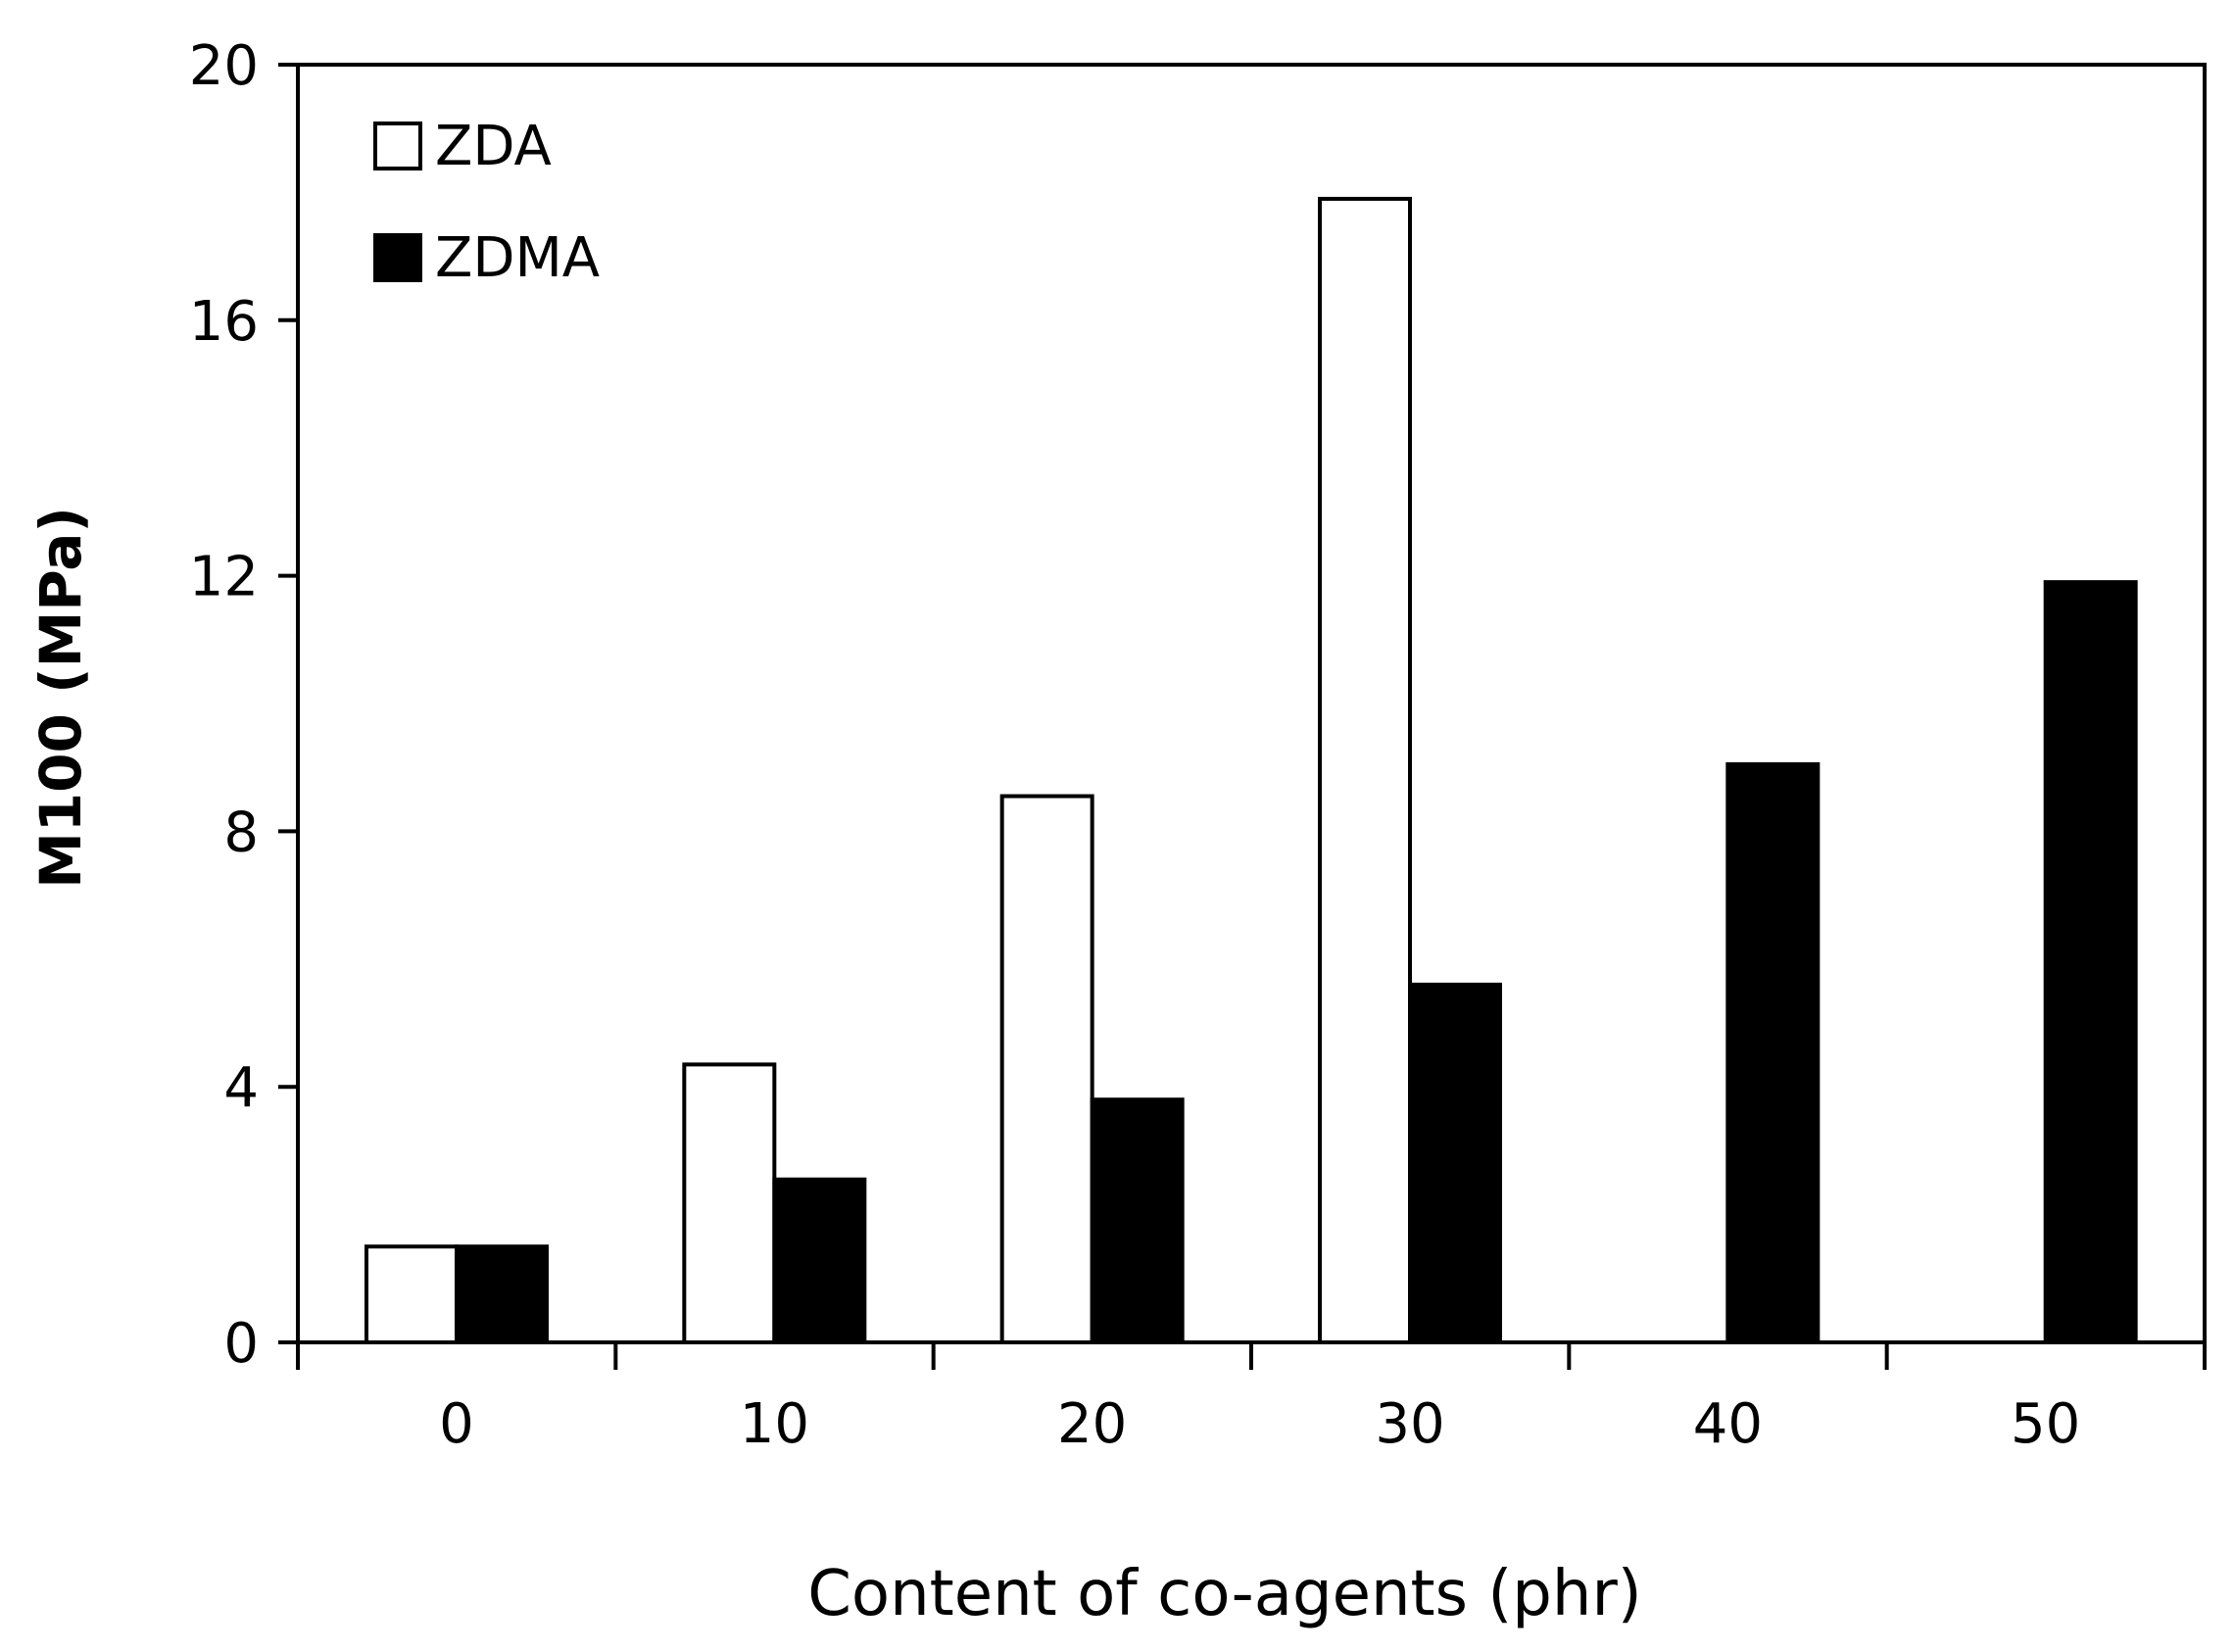 Image resolution: width=2234 pixels, height=1652 pixels. I want to click on x-axis-title: Content of co-agents (phr), so click(1225, 1594).